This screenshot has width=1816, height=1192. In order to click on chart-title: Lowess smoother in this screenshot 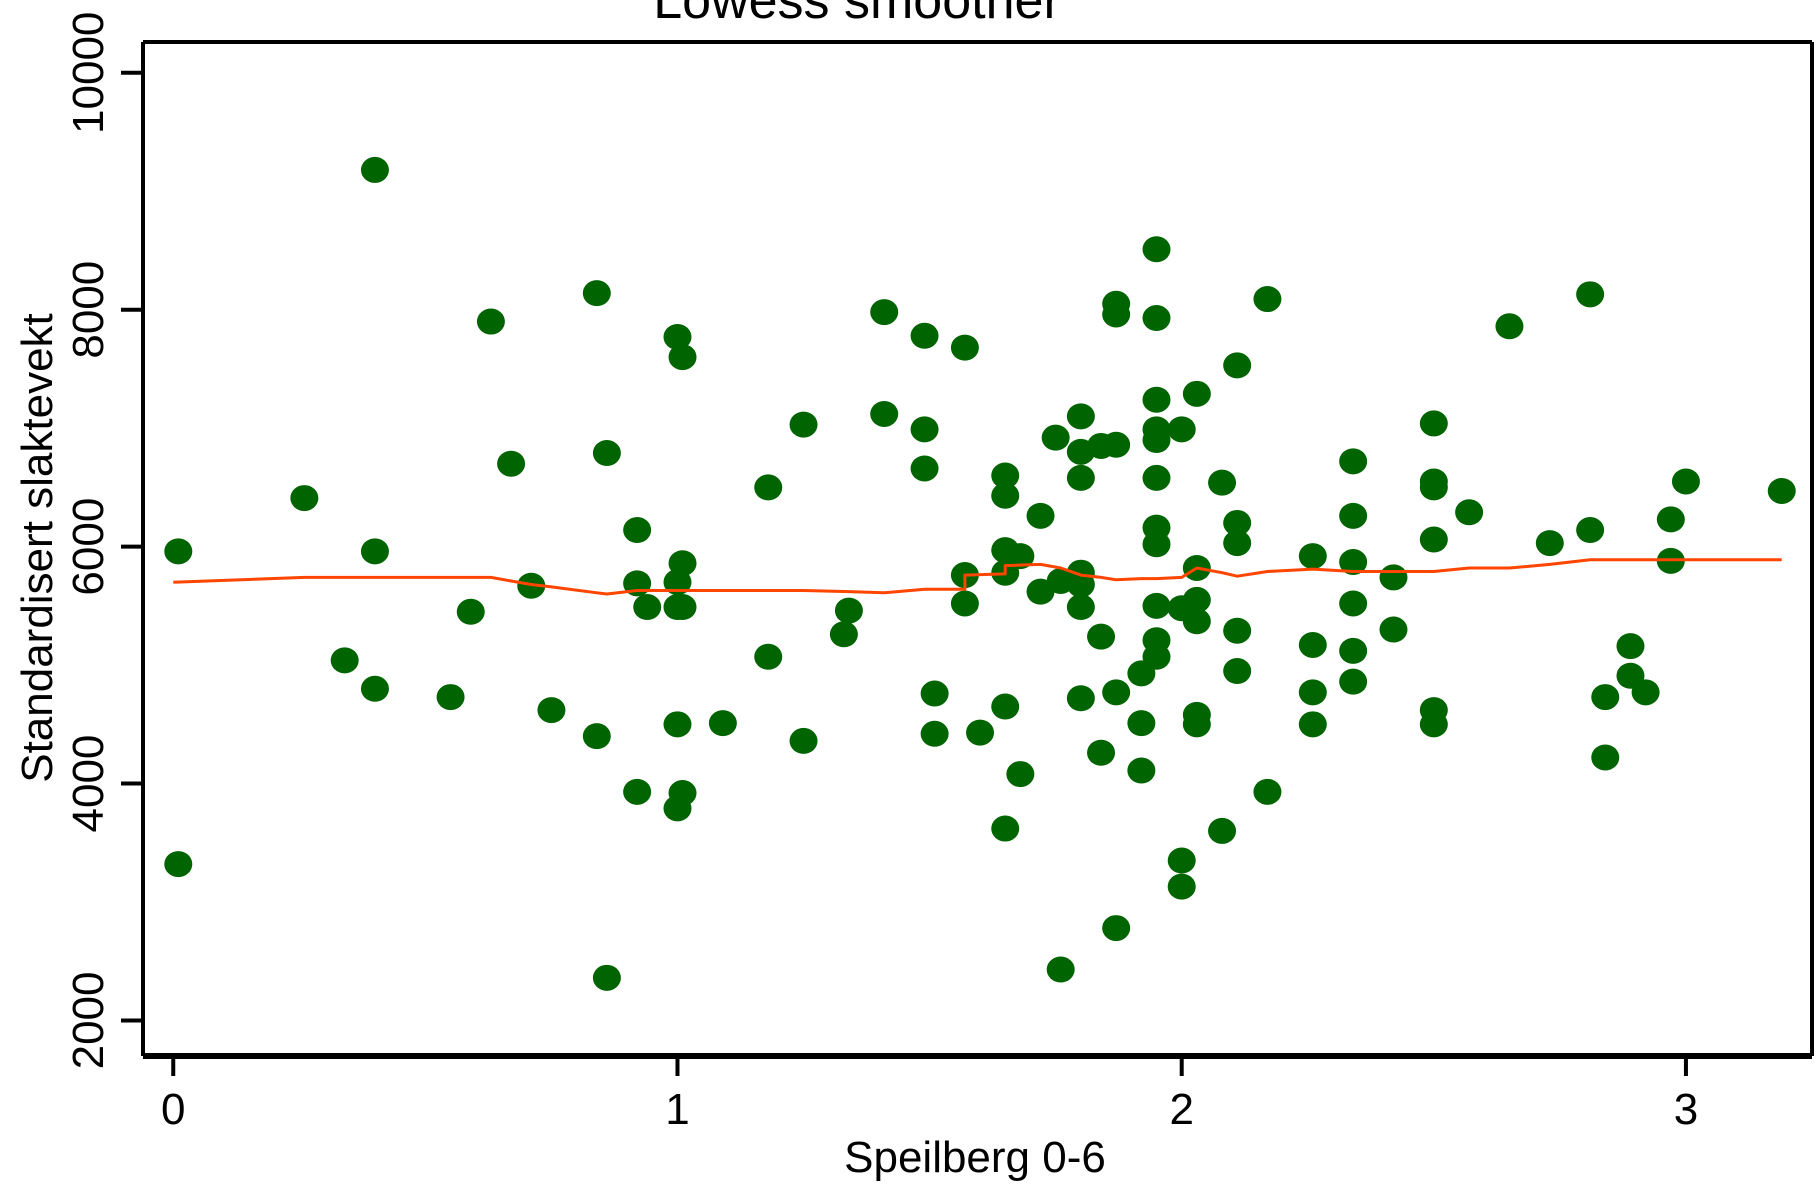, I will do `click(857, 15)`.